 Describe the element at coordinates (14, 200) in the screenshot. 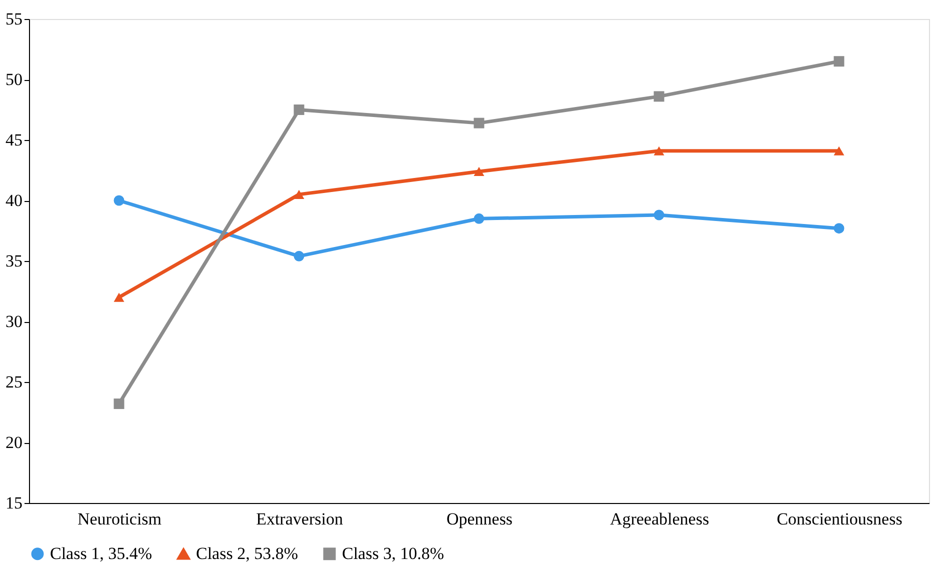

I see `y-tick-label: 40` at that location.